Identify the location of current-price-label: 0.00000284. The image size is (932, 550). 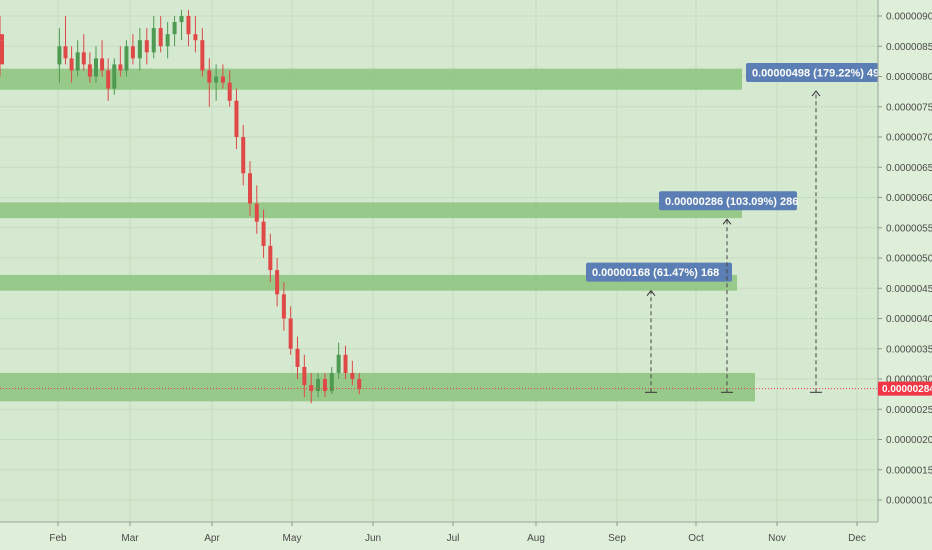
(907, 389).